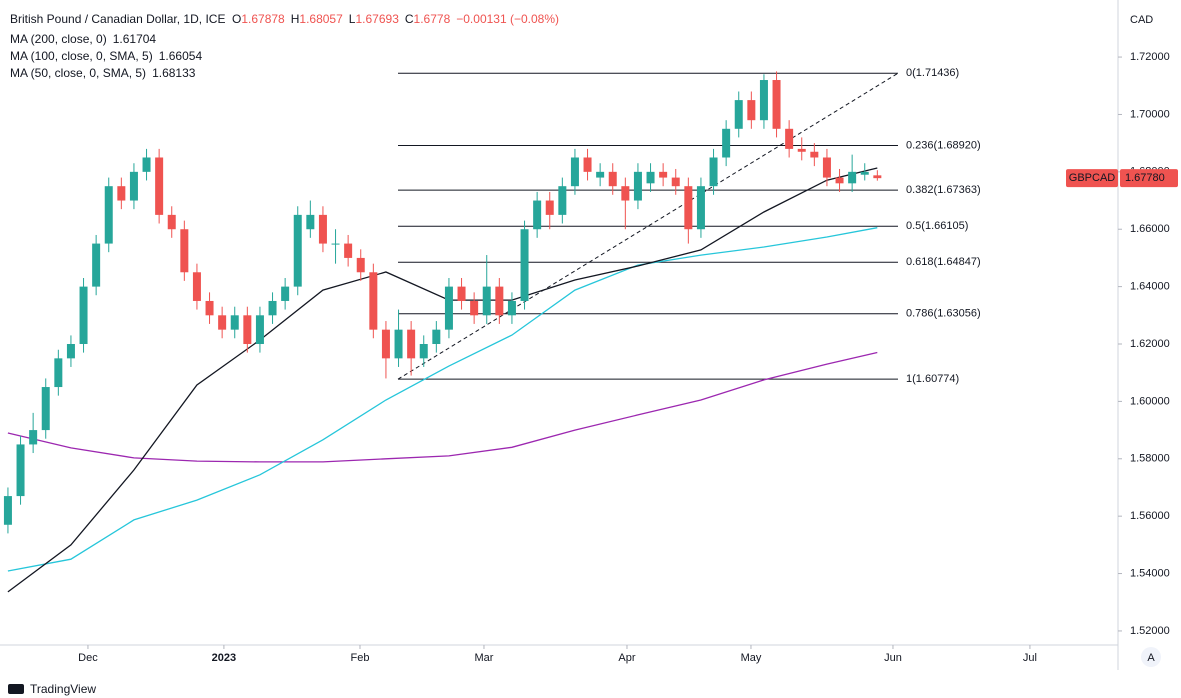  Describe the element at coordinates (174, 73) in the screenshot. I see `legend-value: 1.68133` at that location.